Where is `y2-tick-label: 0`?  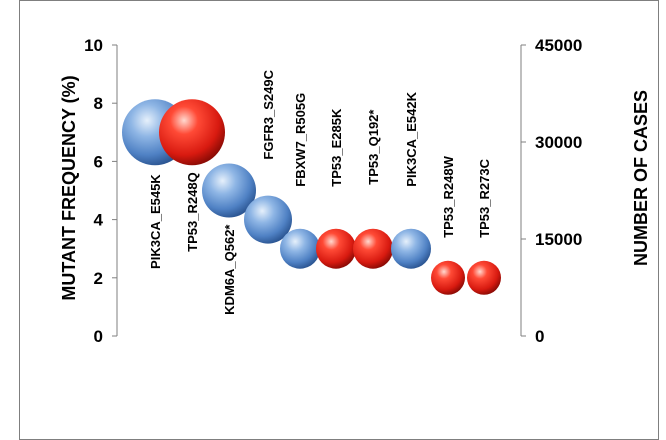 y2-tick-label: 0 is located at coordinates (539, 336).